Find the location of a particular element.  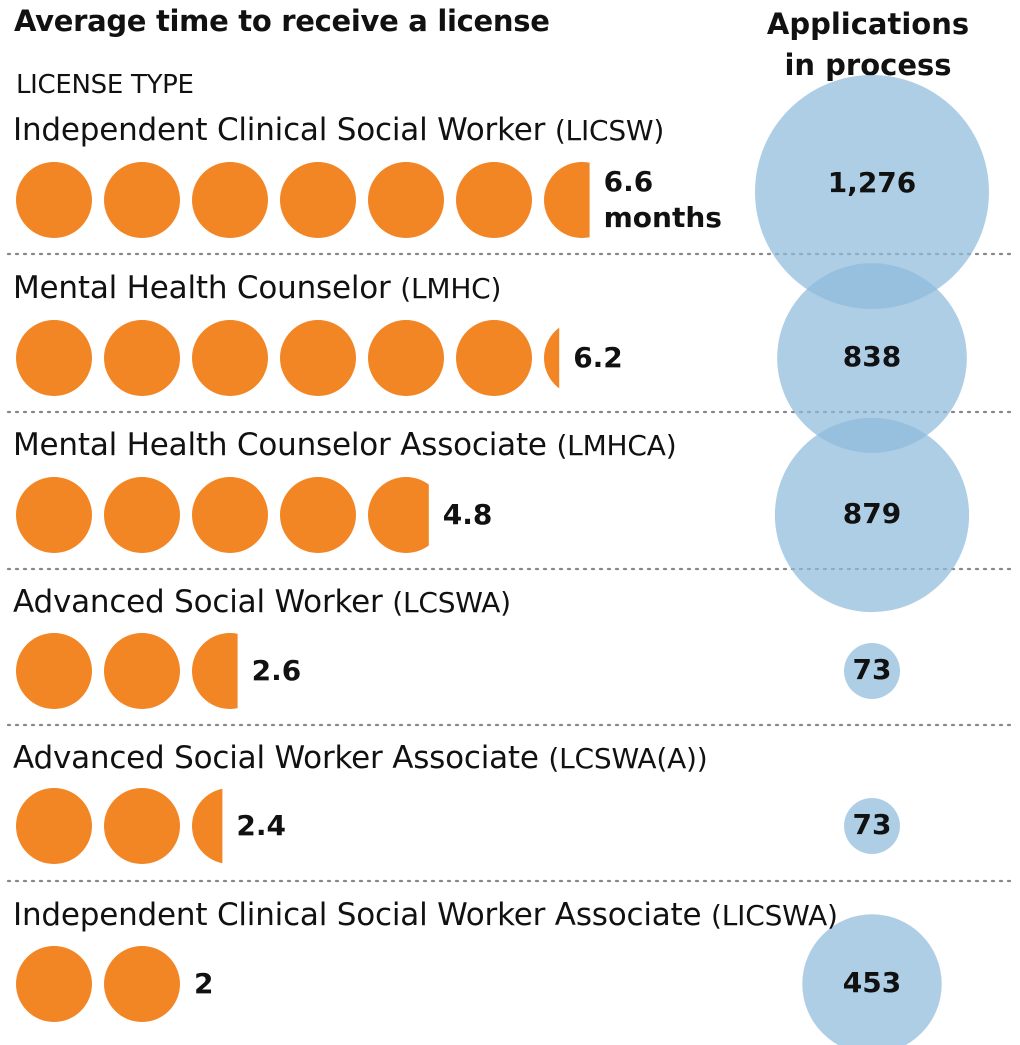

license-abbr: (LCSWA(A)) is located at coordinates (628, 758).